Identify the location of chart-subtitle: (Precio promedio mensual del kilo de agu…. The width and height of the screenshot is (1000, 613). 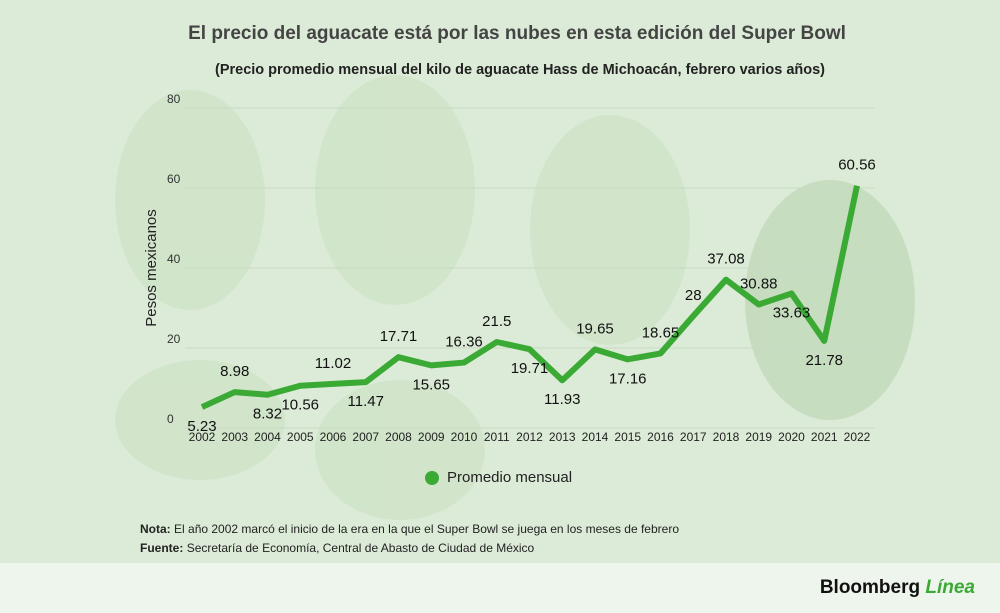
(520, 70).